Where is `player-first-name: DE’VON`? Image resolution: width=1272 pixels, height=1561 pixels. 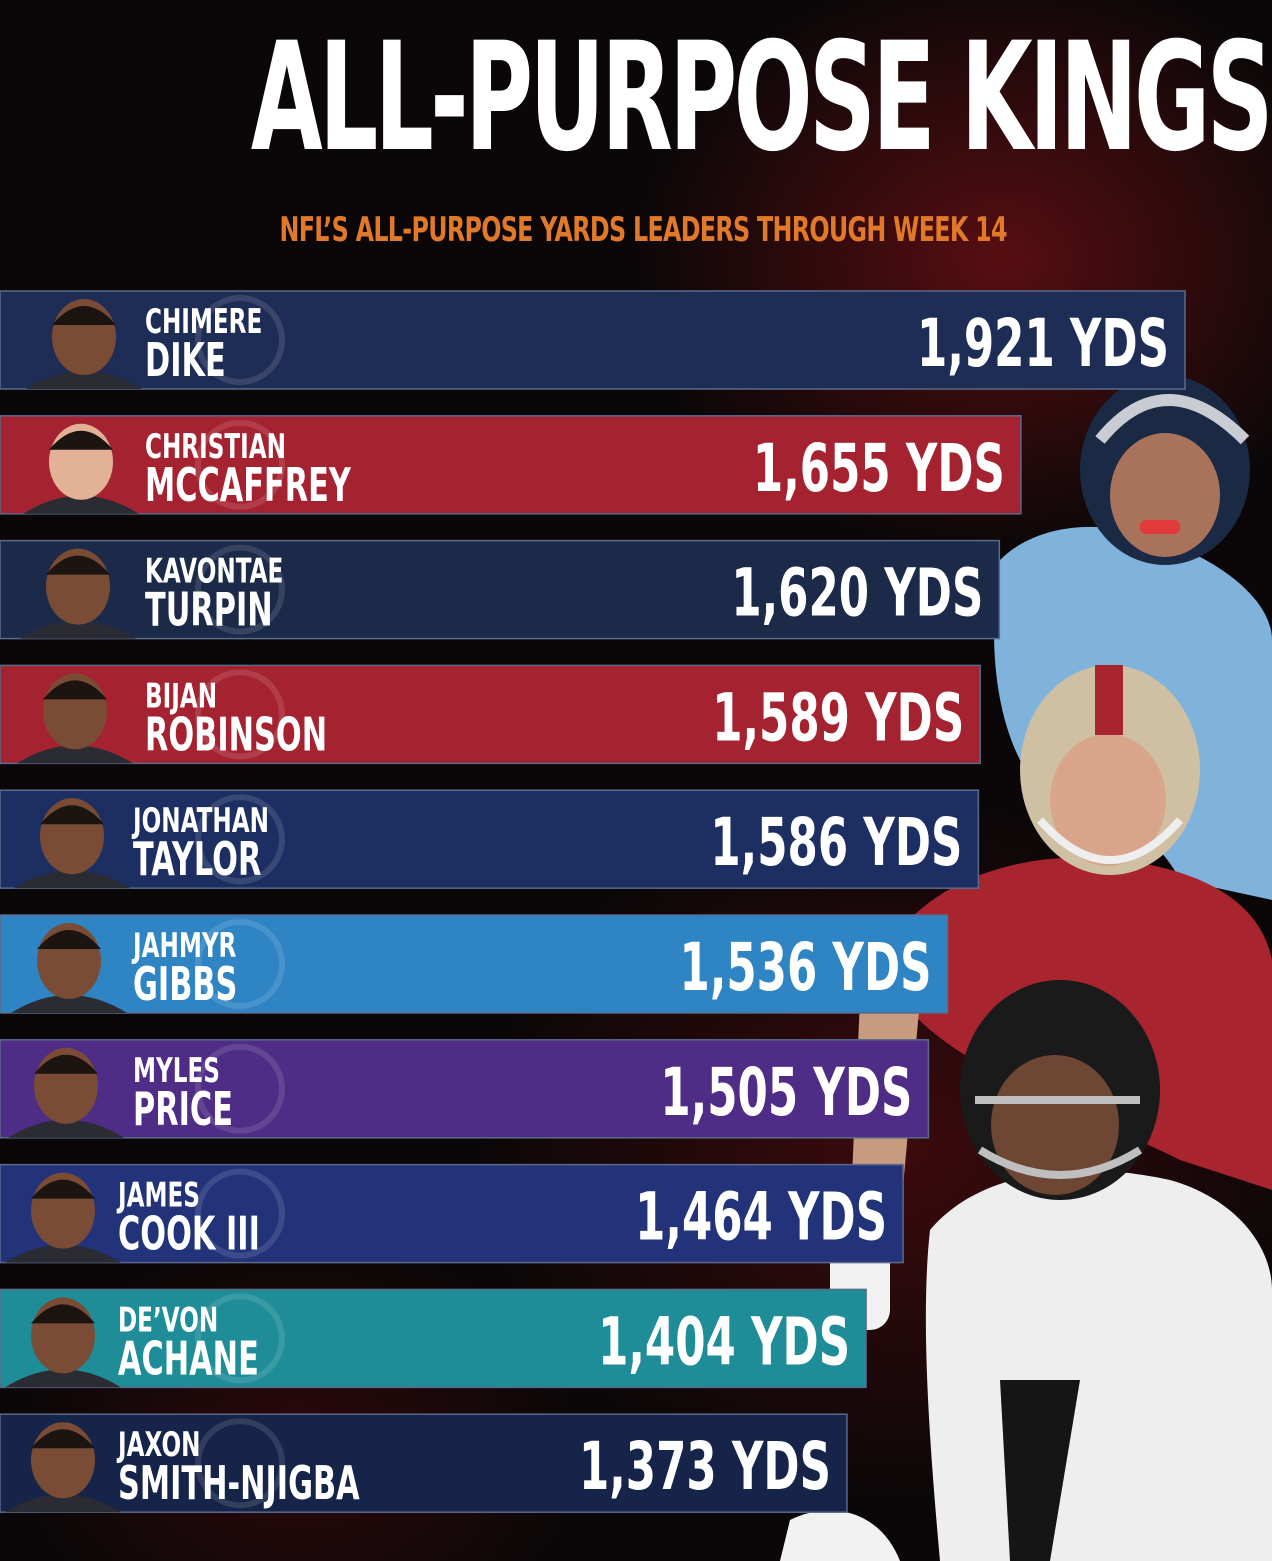 player-first-name: DE’VON is located at coordinates (168, 1320).